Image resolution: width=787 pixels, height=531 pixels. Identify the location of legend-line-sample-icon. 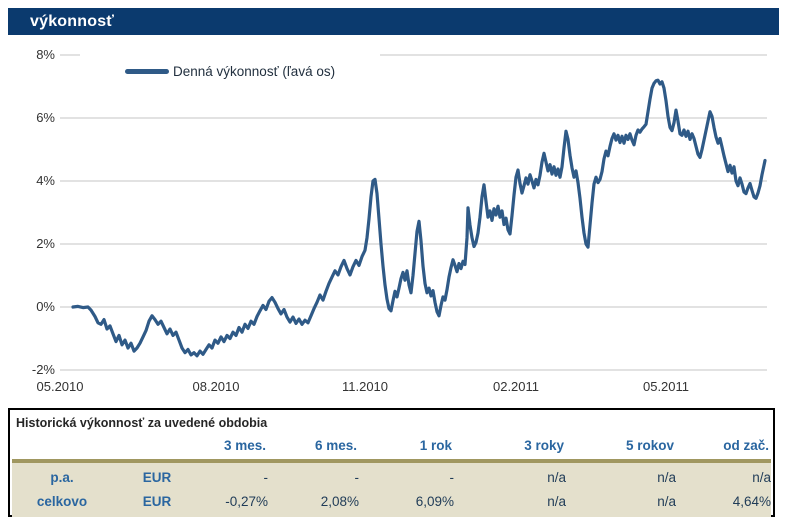
(147, 71).